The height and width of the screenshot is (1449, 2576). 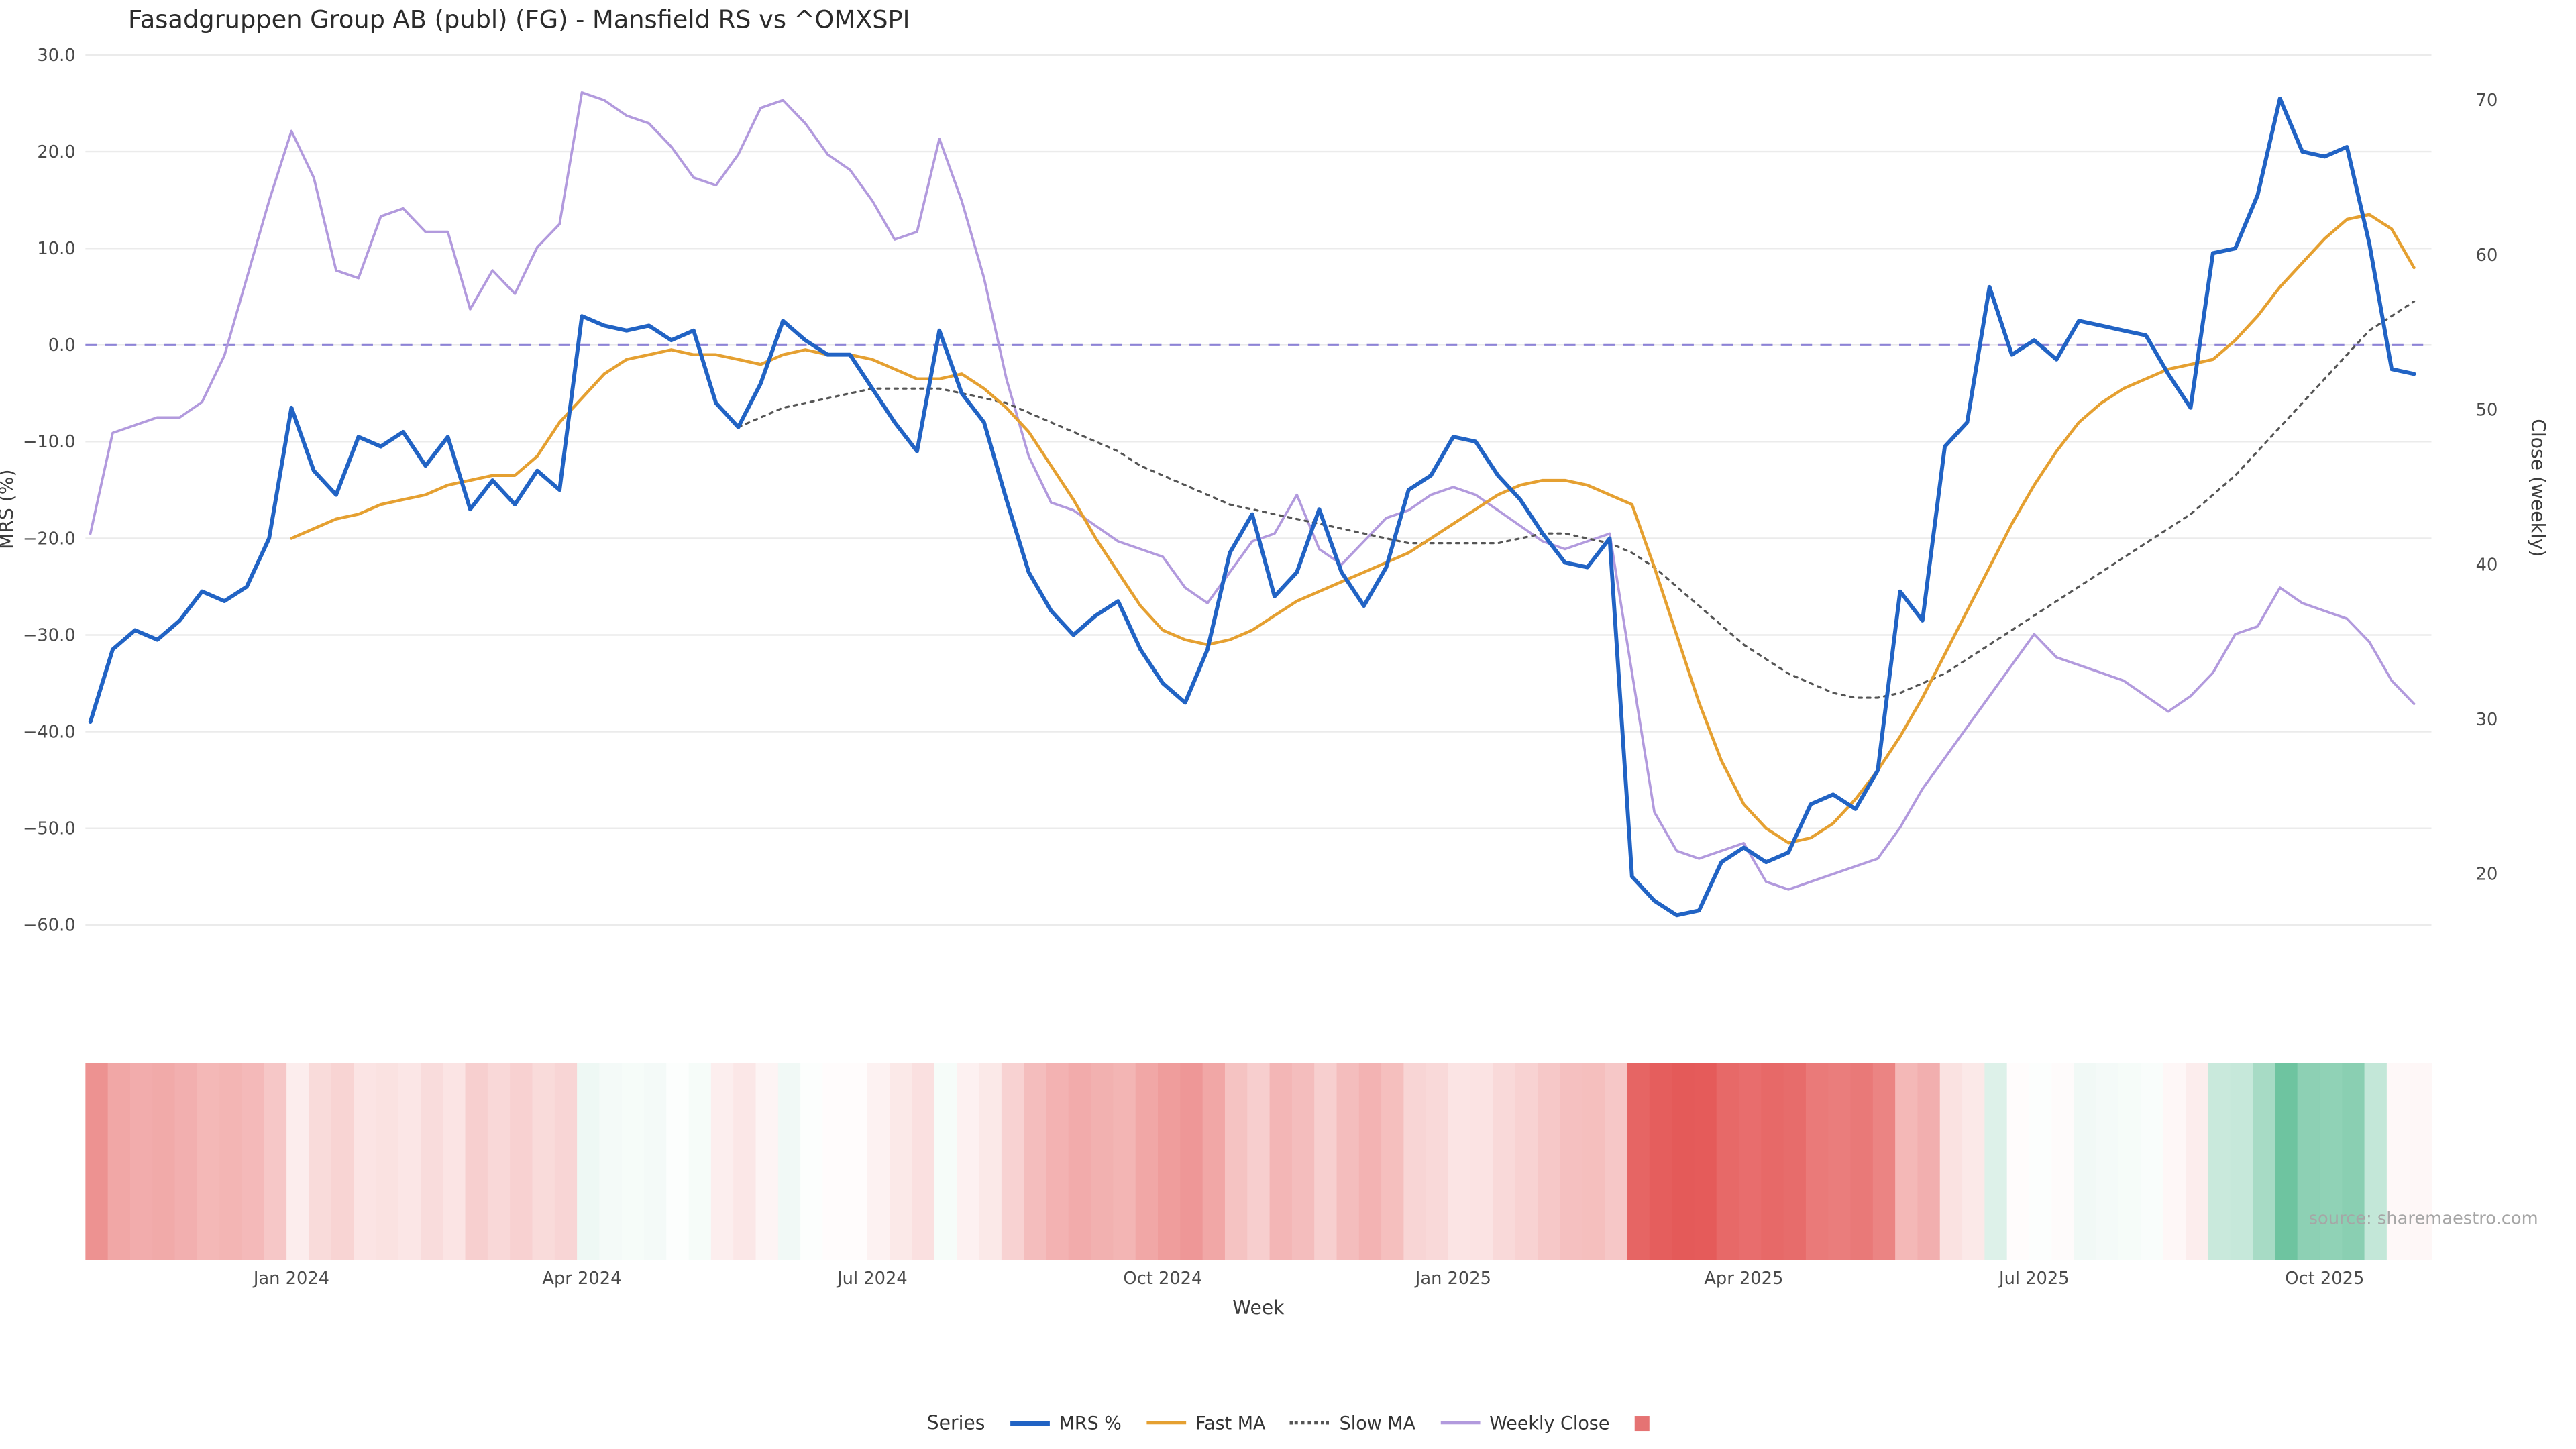 I want to click on x-tick-label: Oct 2025, so click(x=2324, y=1279).